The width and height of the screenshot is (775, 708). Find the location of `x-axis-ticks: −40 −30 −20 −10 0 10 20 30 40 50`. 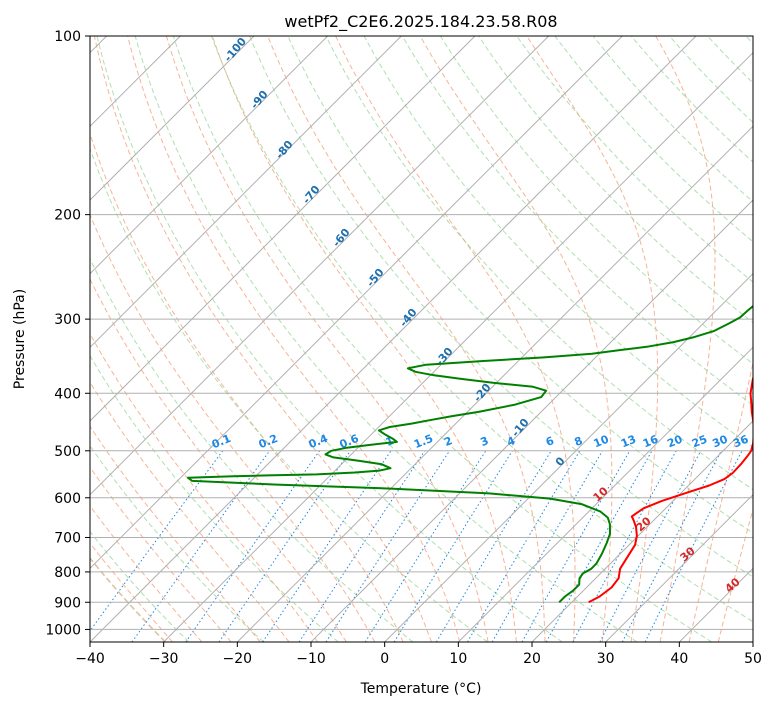

x-axis-ticks: −40 −30 −20 −10 0 10 20 30 40 50 is located at coordinates (418, 654).